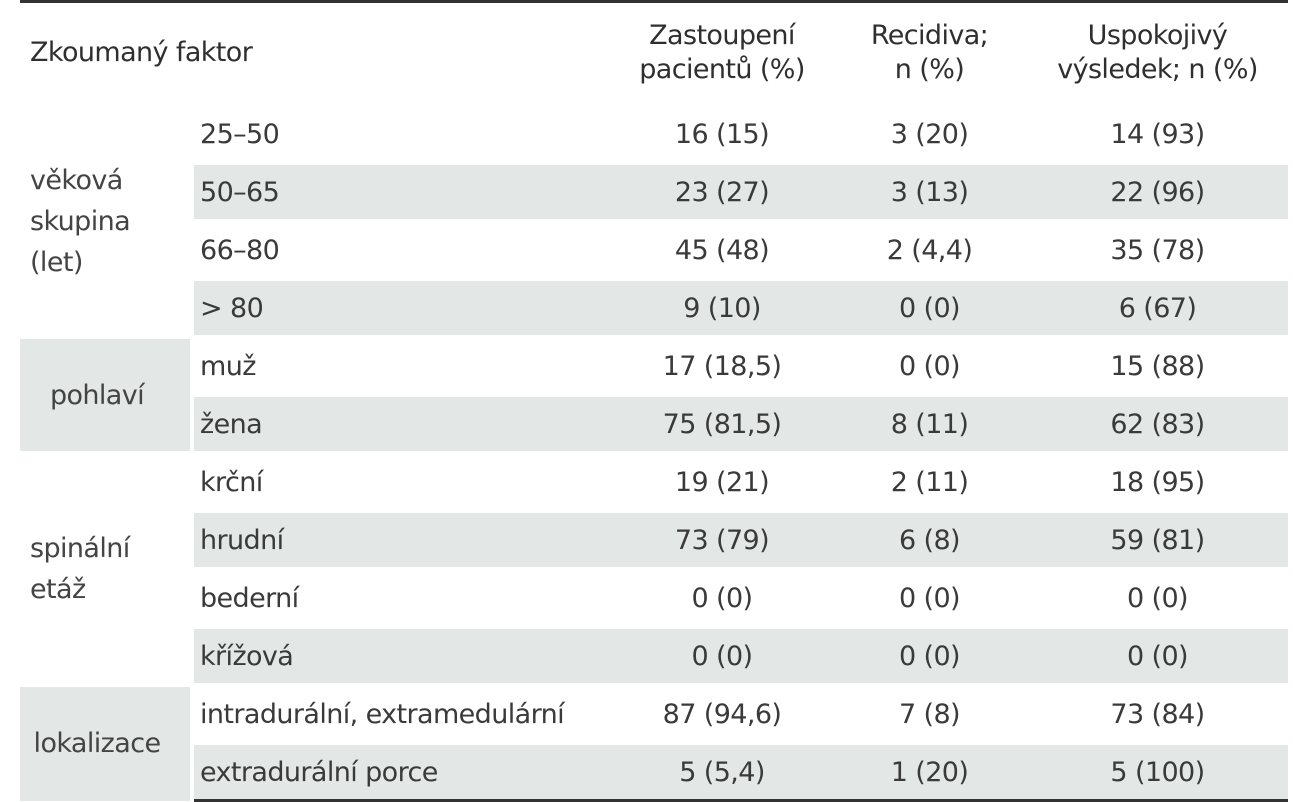 The image size is (1293, 802). What do you see at coordinates (106, 568) in the screenshot?
I see `group-label-spinal-level: spinální etáž` at bounding box center [106, 568].